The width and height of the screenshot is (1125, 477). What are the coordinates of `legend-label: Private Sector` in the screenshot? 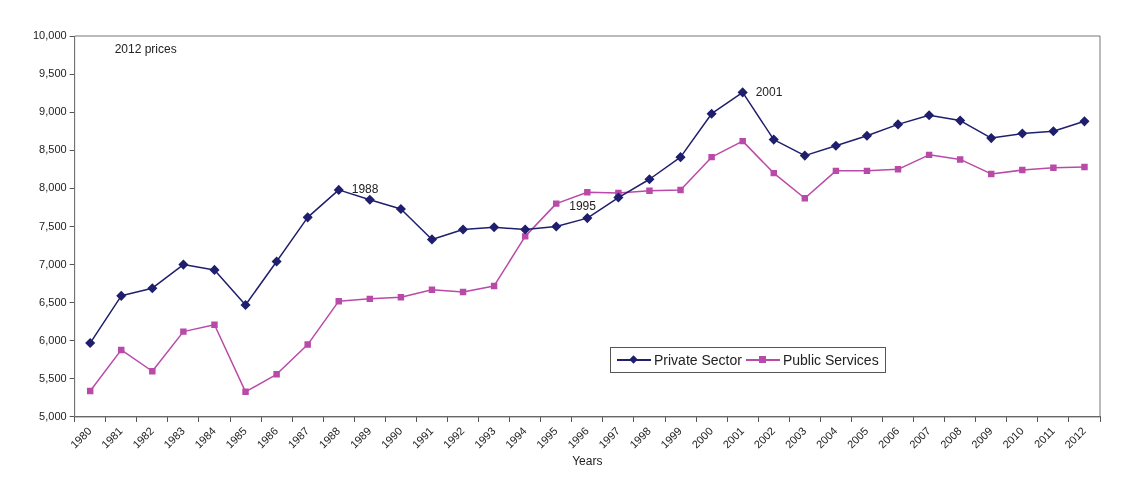 It's located at (698, 359).